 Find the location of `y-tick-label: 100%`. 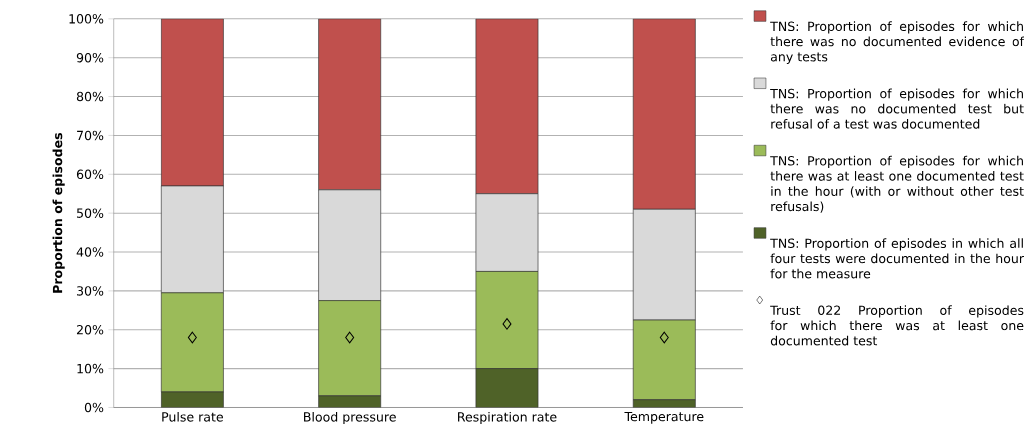

y-tick-label: 100% is located at coordinates (86, 18).